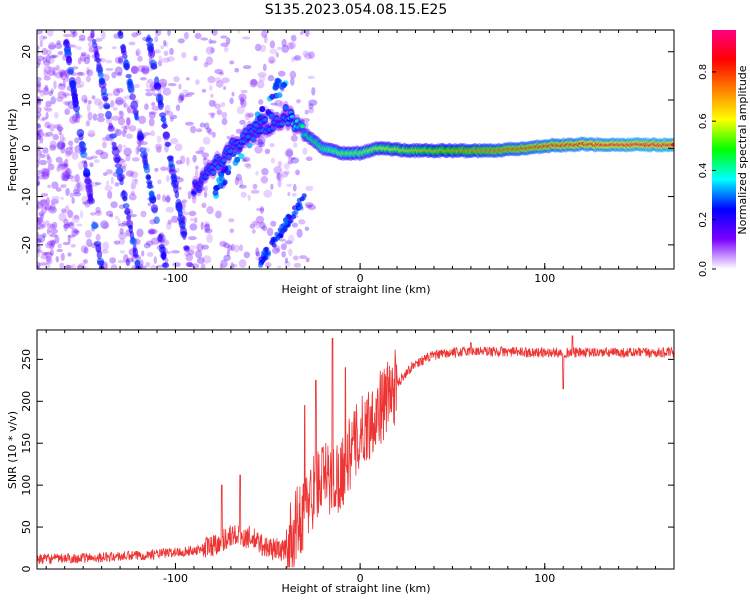 Image resolution: width=750 pixels, height=600 pixels. I want to click on spectrogram-x-tick-label: 0, so click(360, 278).